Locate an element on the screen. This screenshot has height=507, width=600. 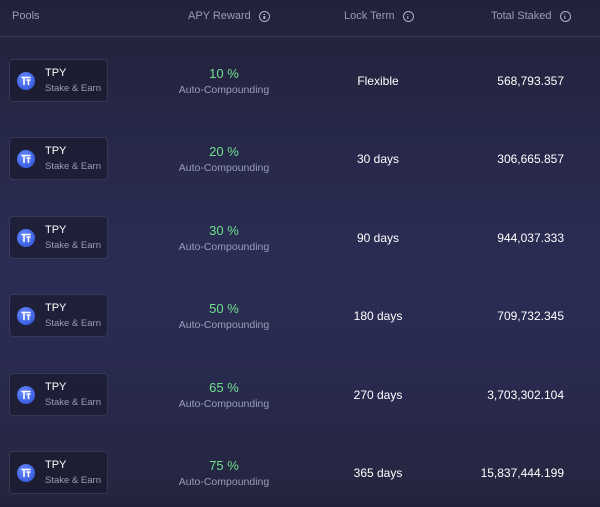
total-staked: 306,665.857 is located at coordinates (530, 159).